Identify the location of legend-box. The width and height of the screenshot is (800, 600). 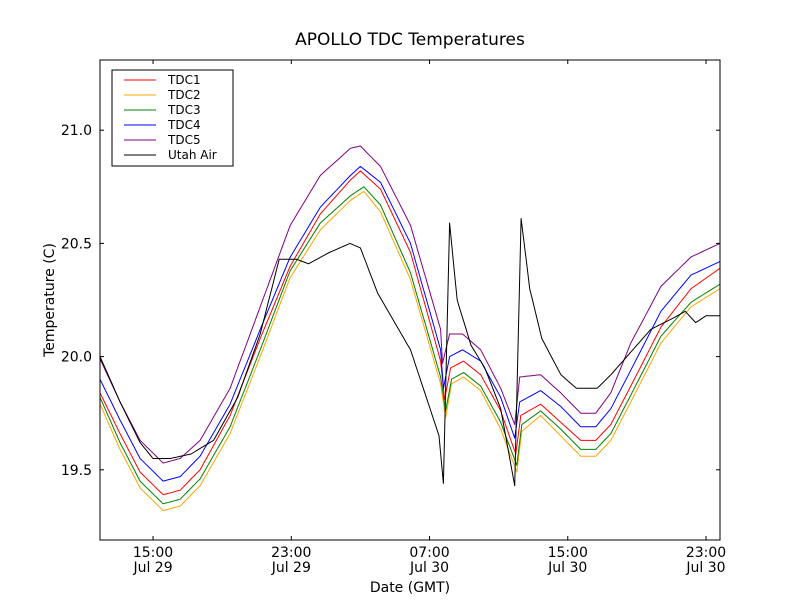
(172, 118).